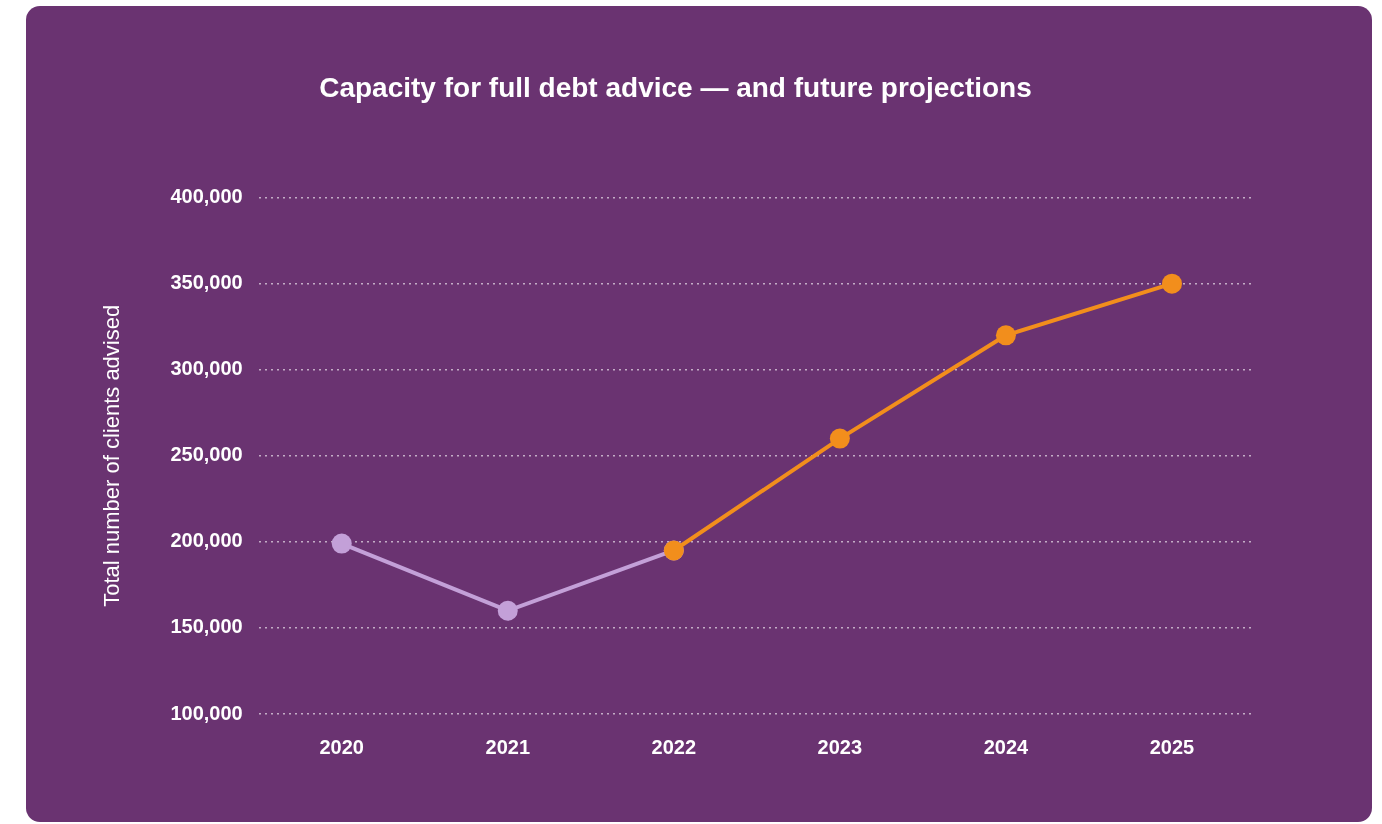 The image size is (1382, 824). I want to click on x-tick-label: 2023, so click(840, 746).